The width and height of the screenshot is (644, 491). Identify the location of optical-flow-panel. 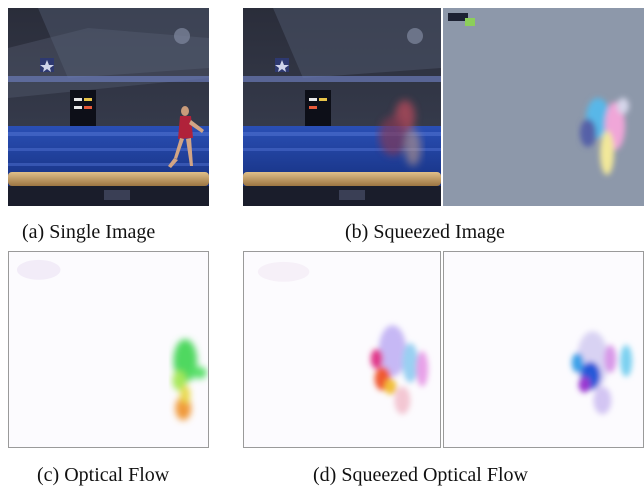
(108, 349).